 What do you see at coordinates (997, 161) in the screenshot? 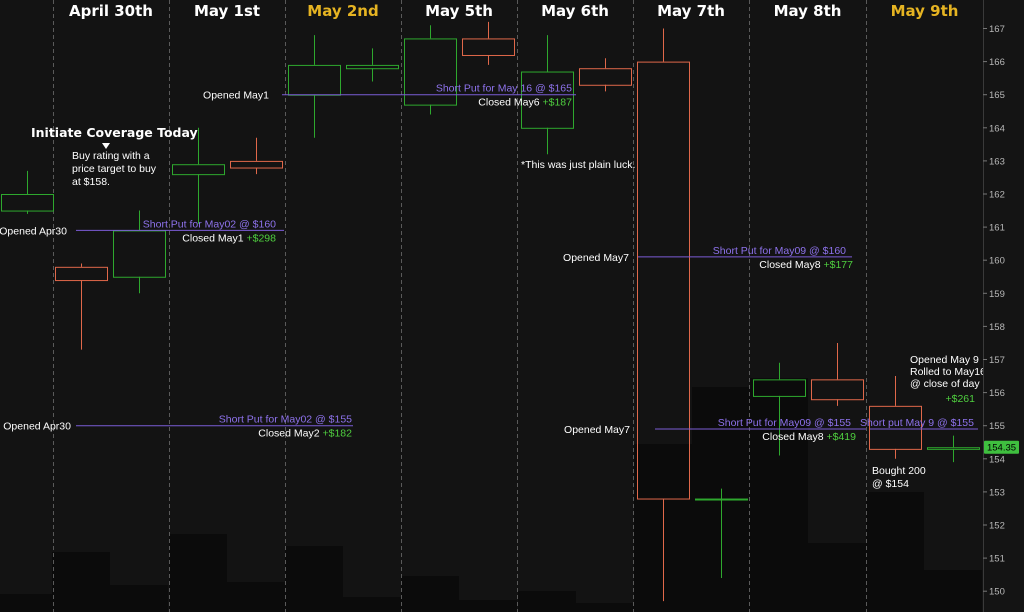
I see `y-tick-label-163: 163` at bounding box center [997, 161].